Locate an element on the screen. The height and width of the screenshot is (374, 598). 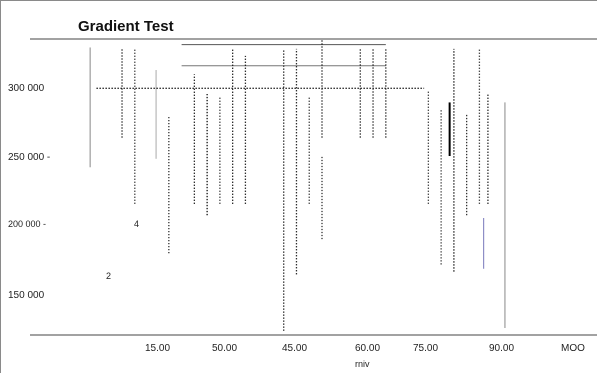
y-tick-label: 300 000 is located at coordinates (26, 88).